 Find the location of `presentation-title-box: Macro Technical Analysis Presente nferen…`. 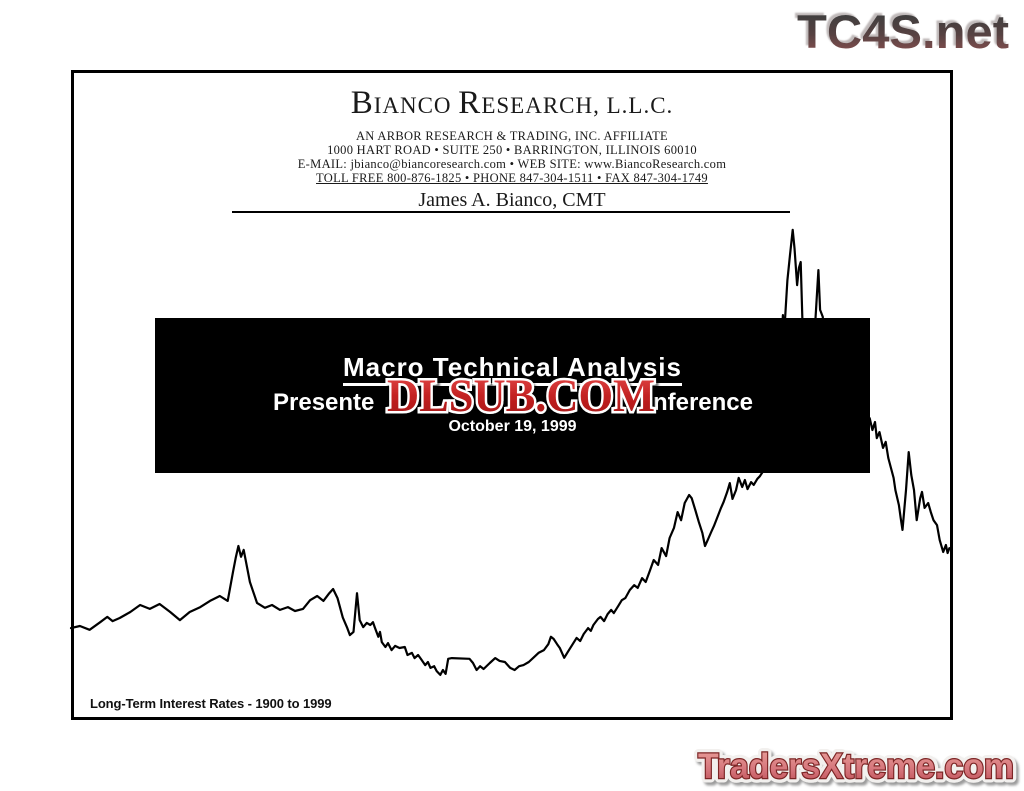

presentation-title-box: Macro Technical Analysis Presente nferen… is located at coordinates (512, 395).